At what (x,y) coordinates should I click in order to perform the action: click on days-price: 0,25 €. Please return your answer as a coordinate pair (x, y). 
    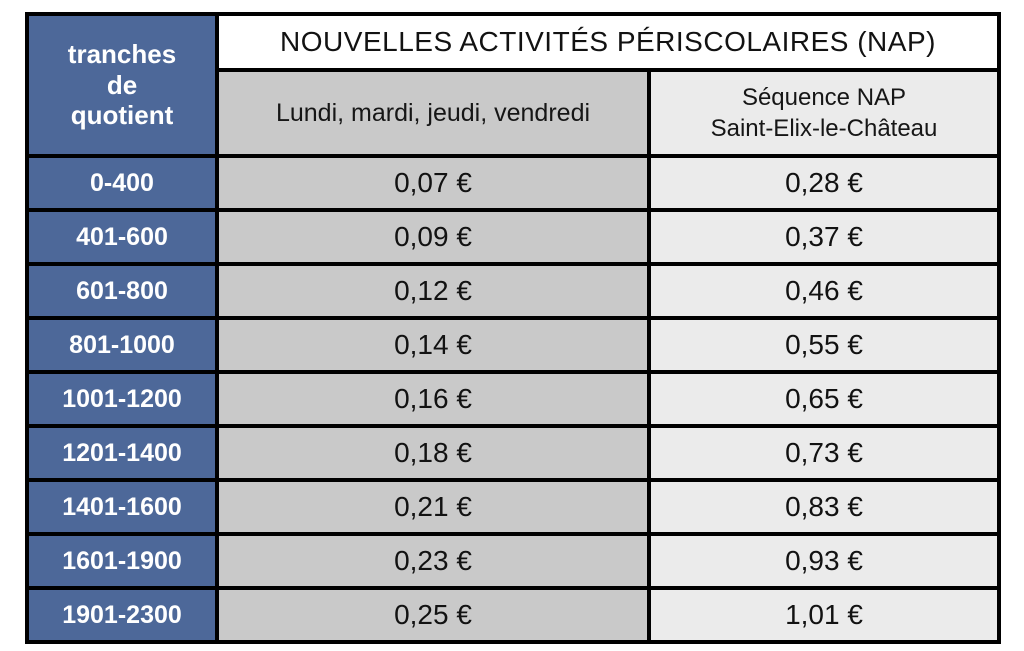
    Looking at the image, I should click on (433, 615).